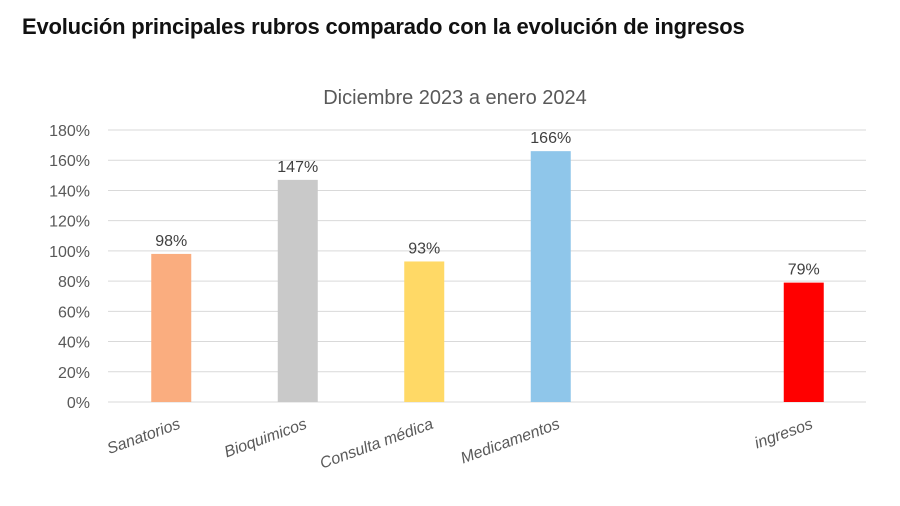 The height and width of the screenshot is (506, 900). What do you see at coordinates (297, 167) in the screenshot?
I see `data-label: 147%` at bounding box center [297, 167].